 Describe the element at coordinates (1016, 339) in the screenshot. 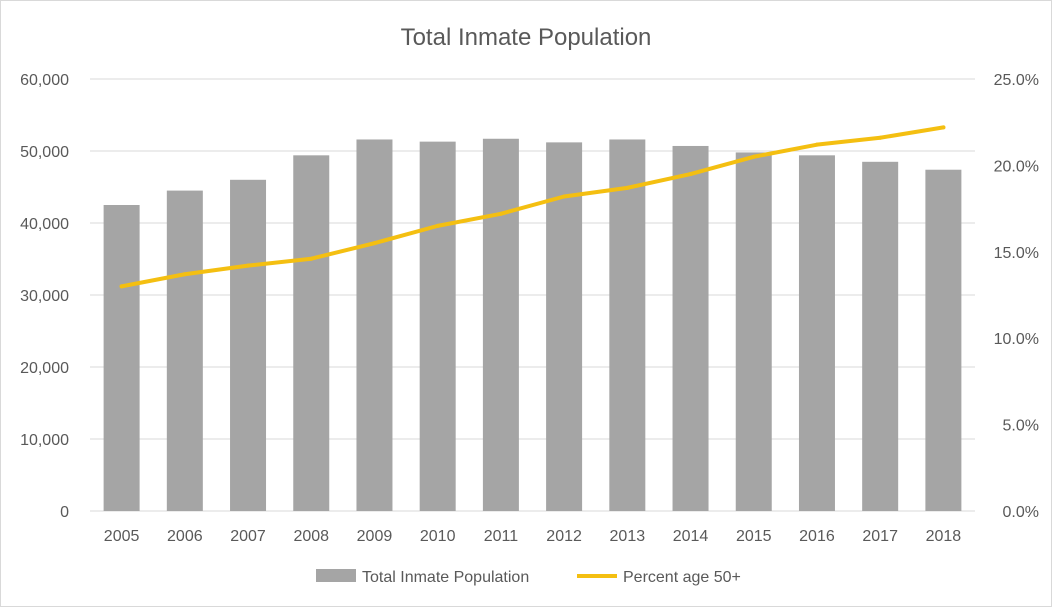

I see `right-axis-tick-label: 10.0%` at that location.